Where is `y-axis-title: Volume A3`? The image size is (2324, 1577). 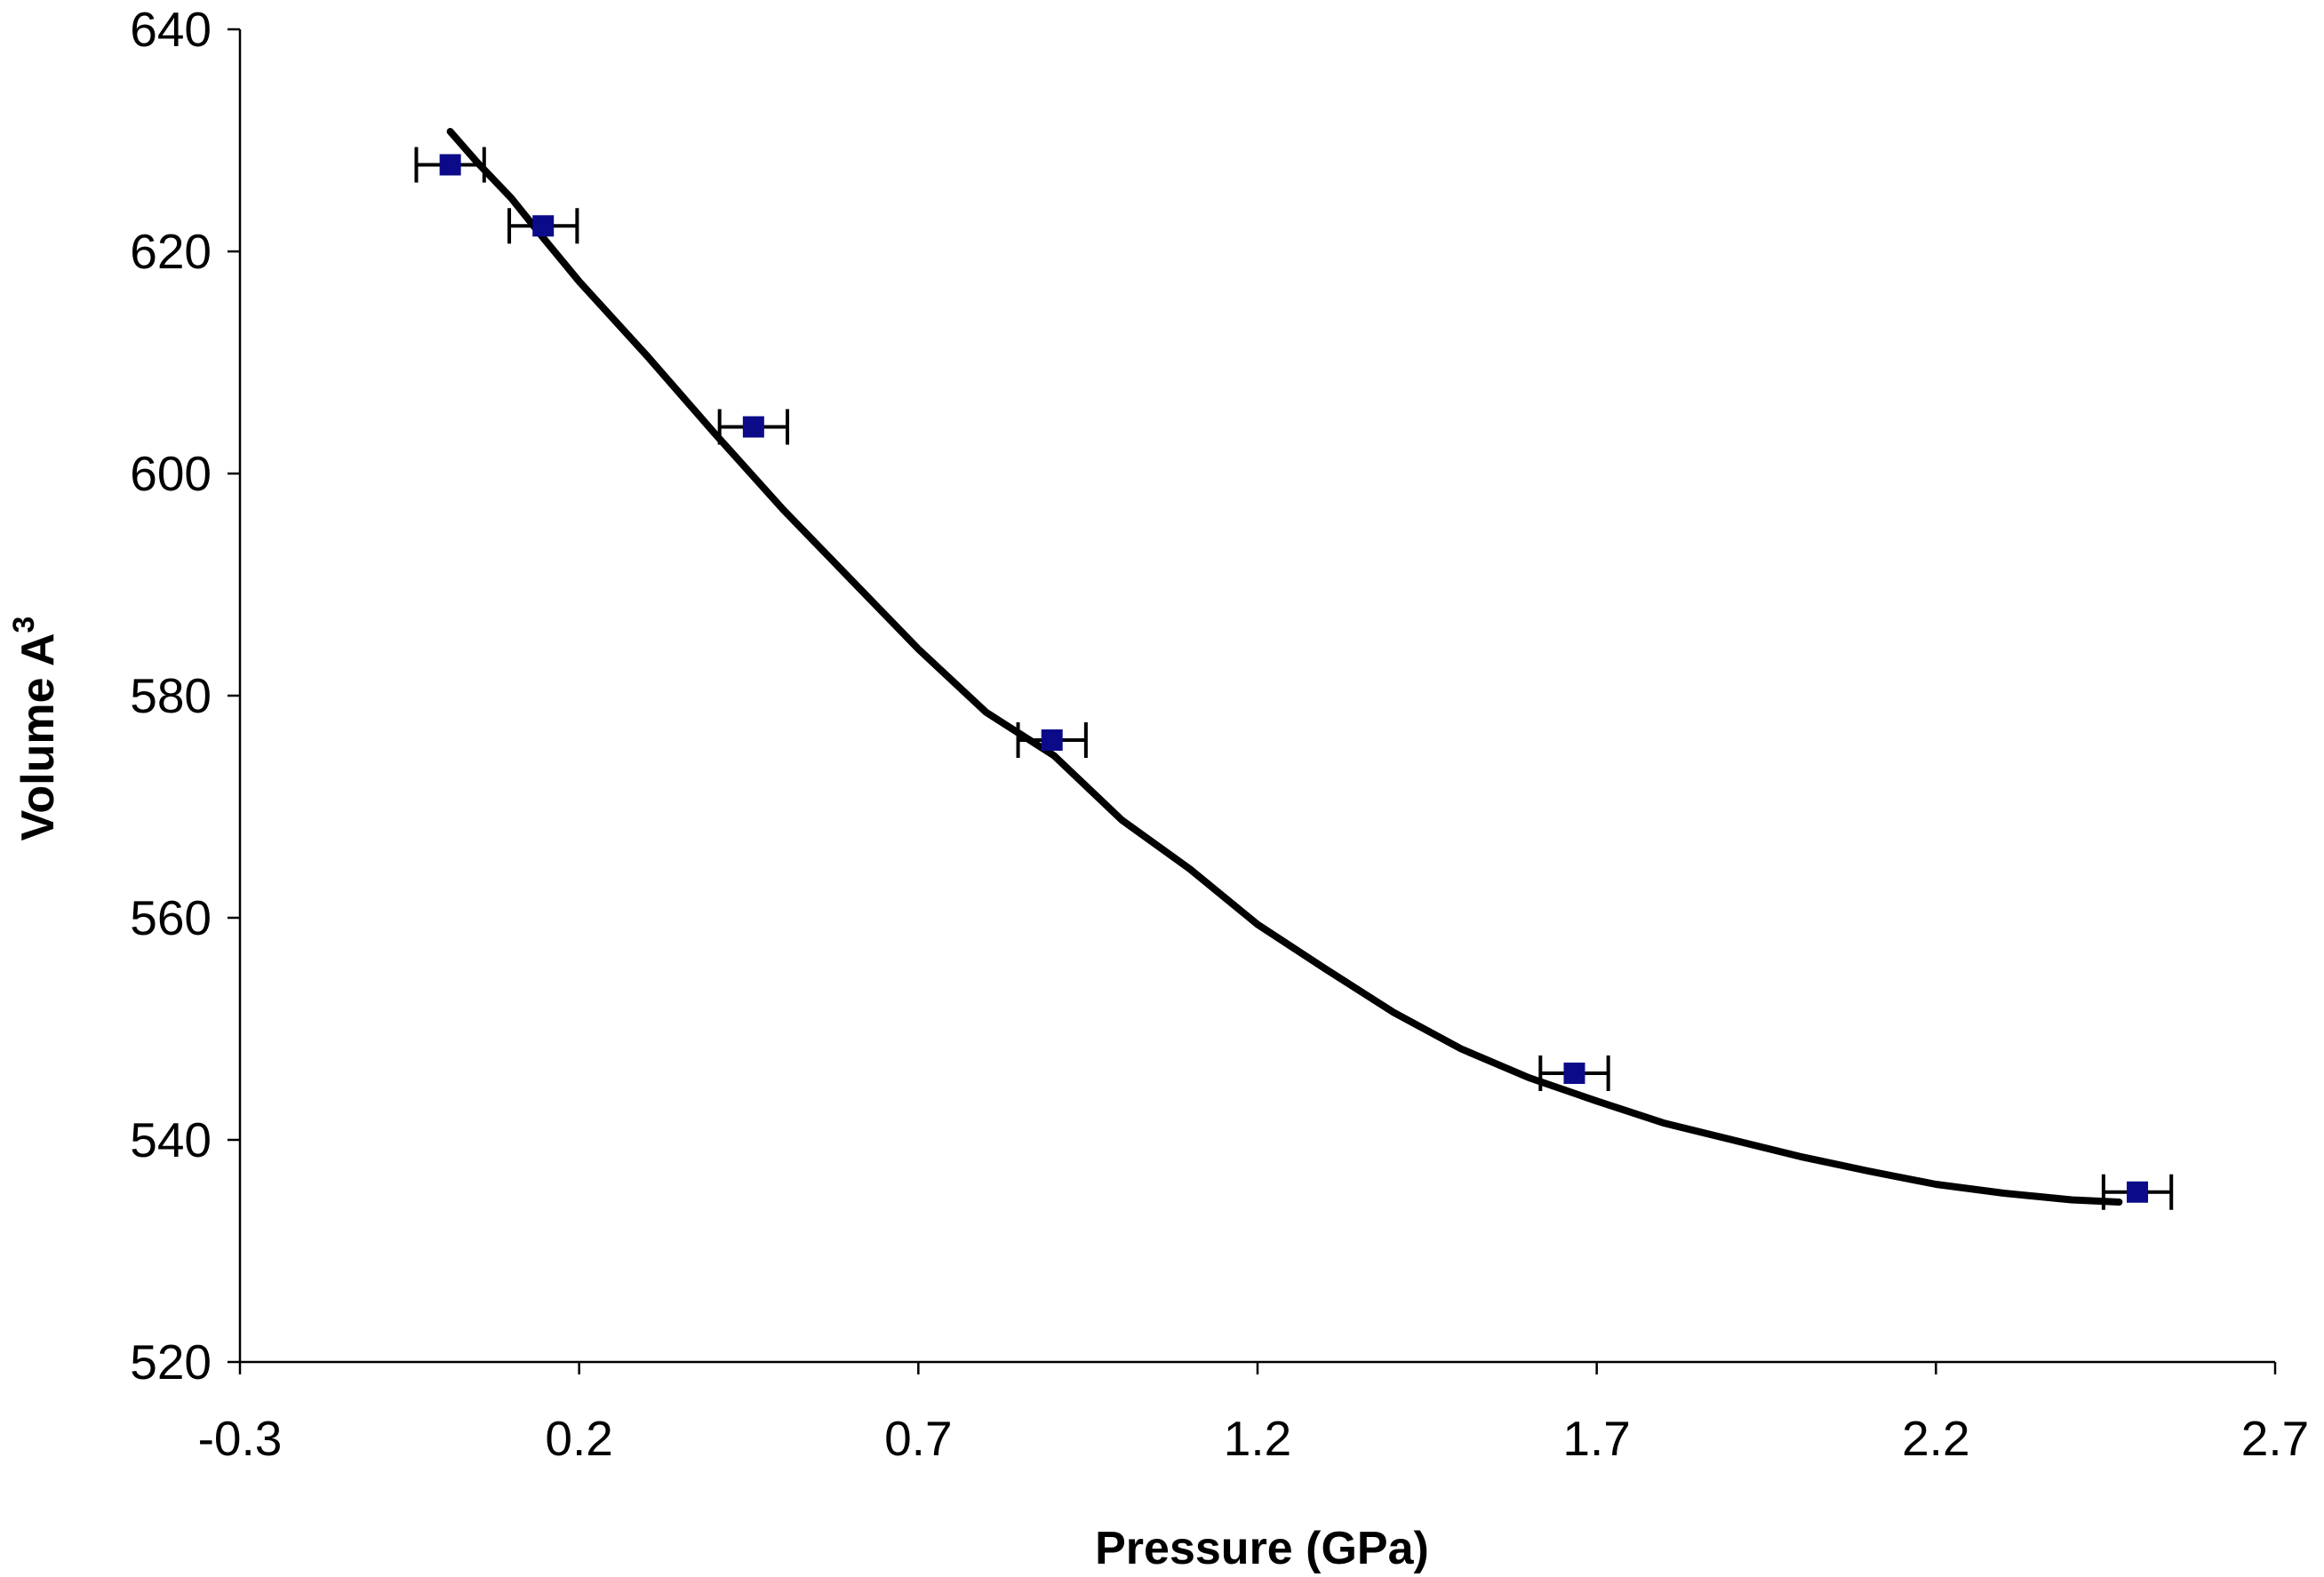 y-axis-title: Volume A3 is located at coordinates (35, 729).